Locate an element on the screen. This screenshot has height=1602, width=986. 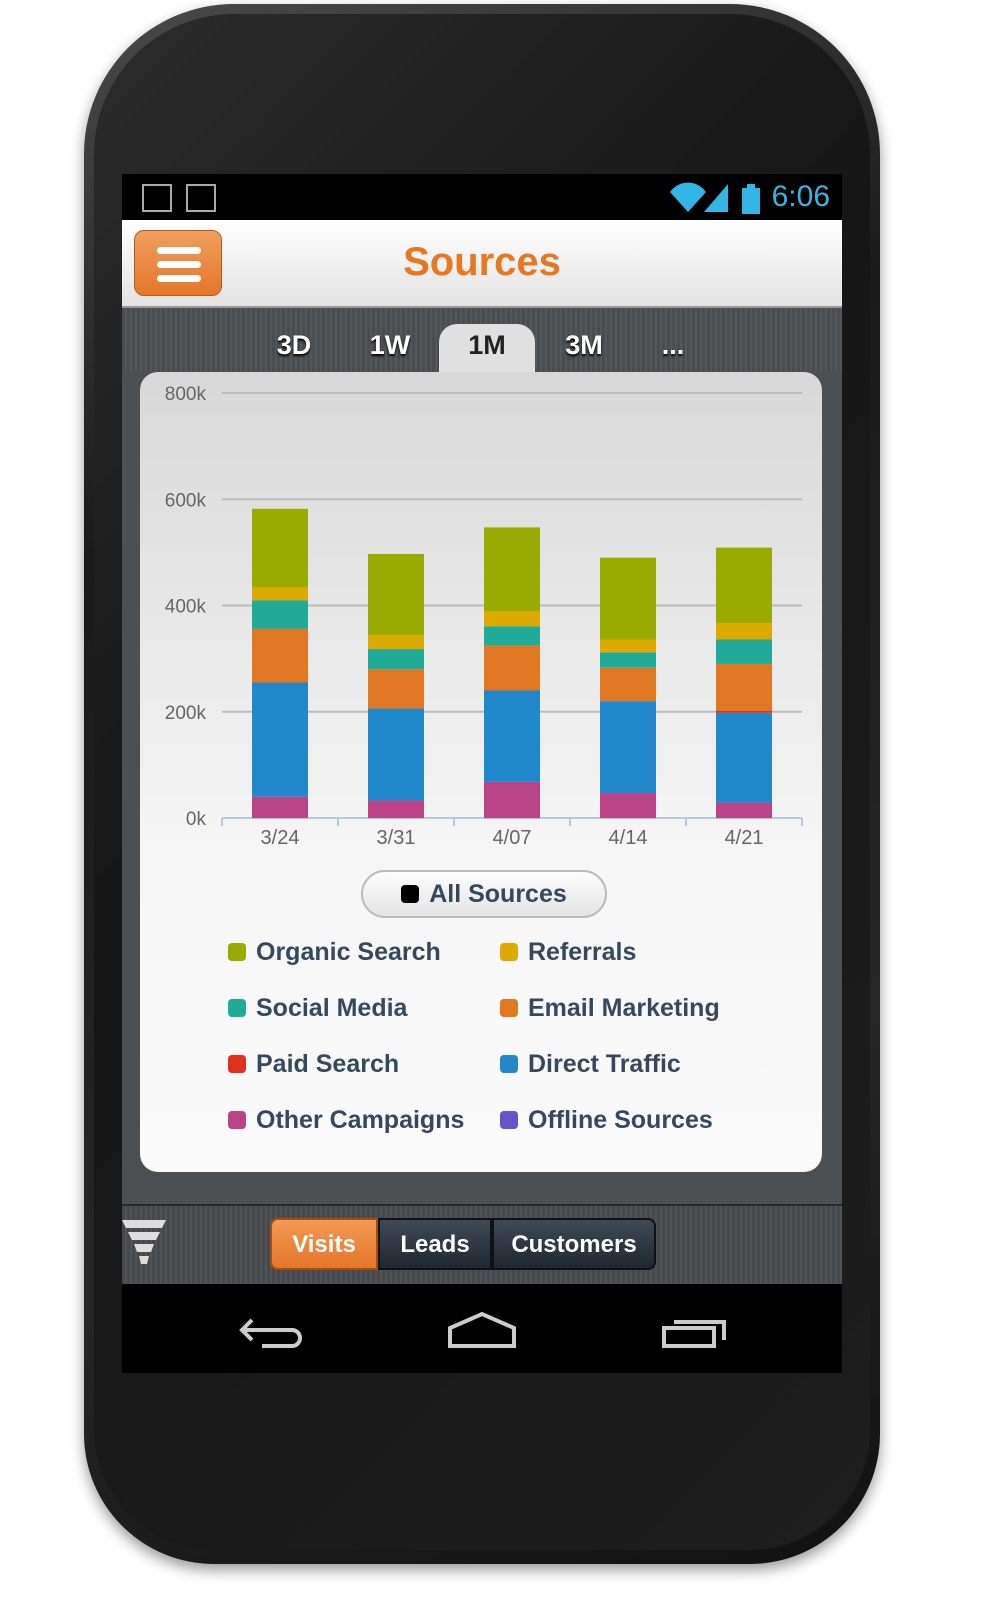
tab-3m: 3M is located at coordinates (584, 345).